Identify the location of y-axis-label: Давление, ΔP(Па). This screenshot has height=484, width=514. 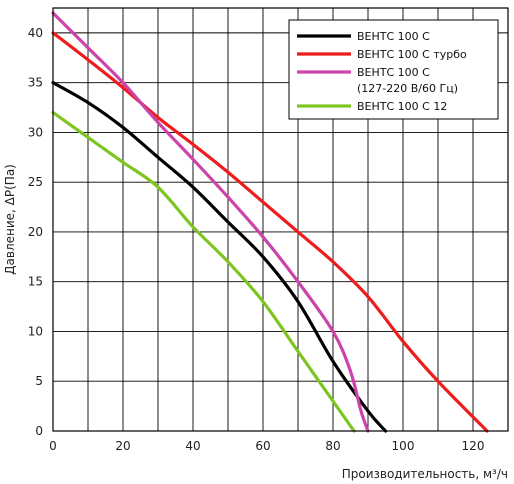
(10, 219).